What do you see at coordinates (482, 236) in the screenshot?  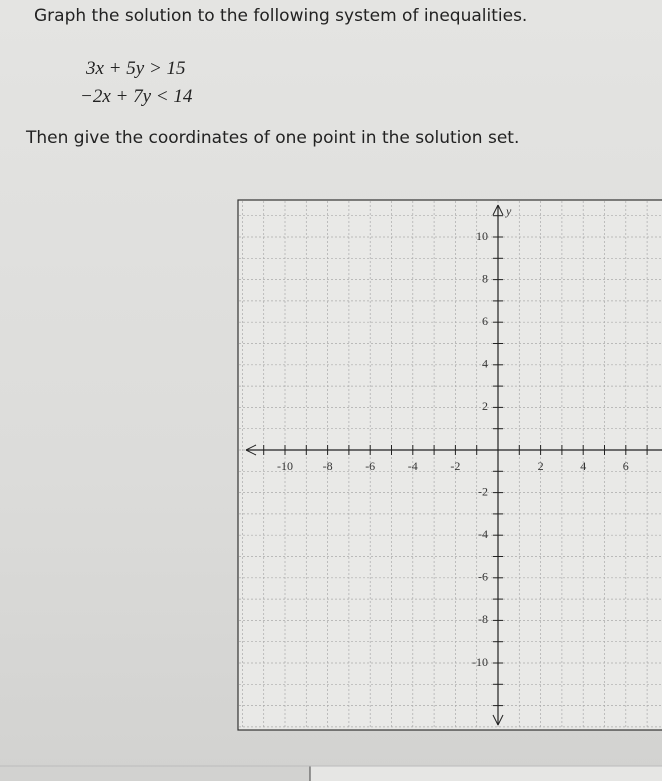 I see `y-tick-label: 10` at bounding box center [482, 236].